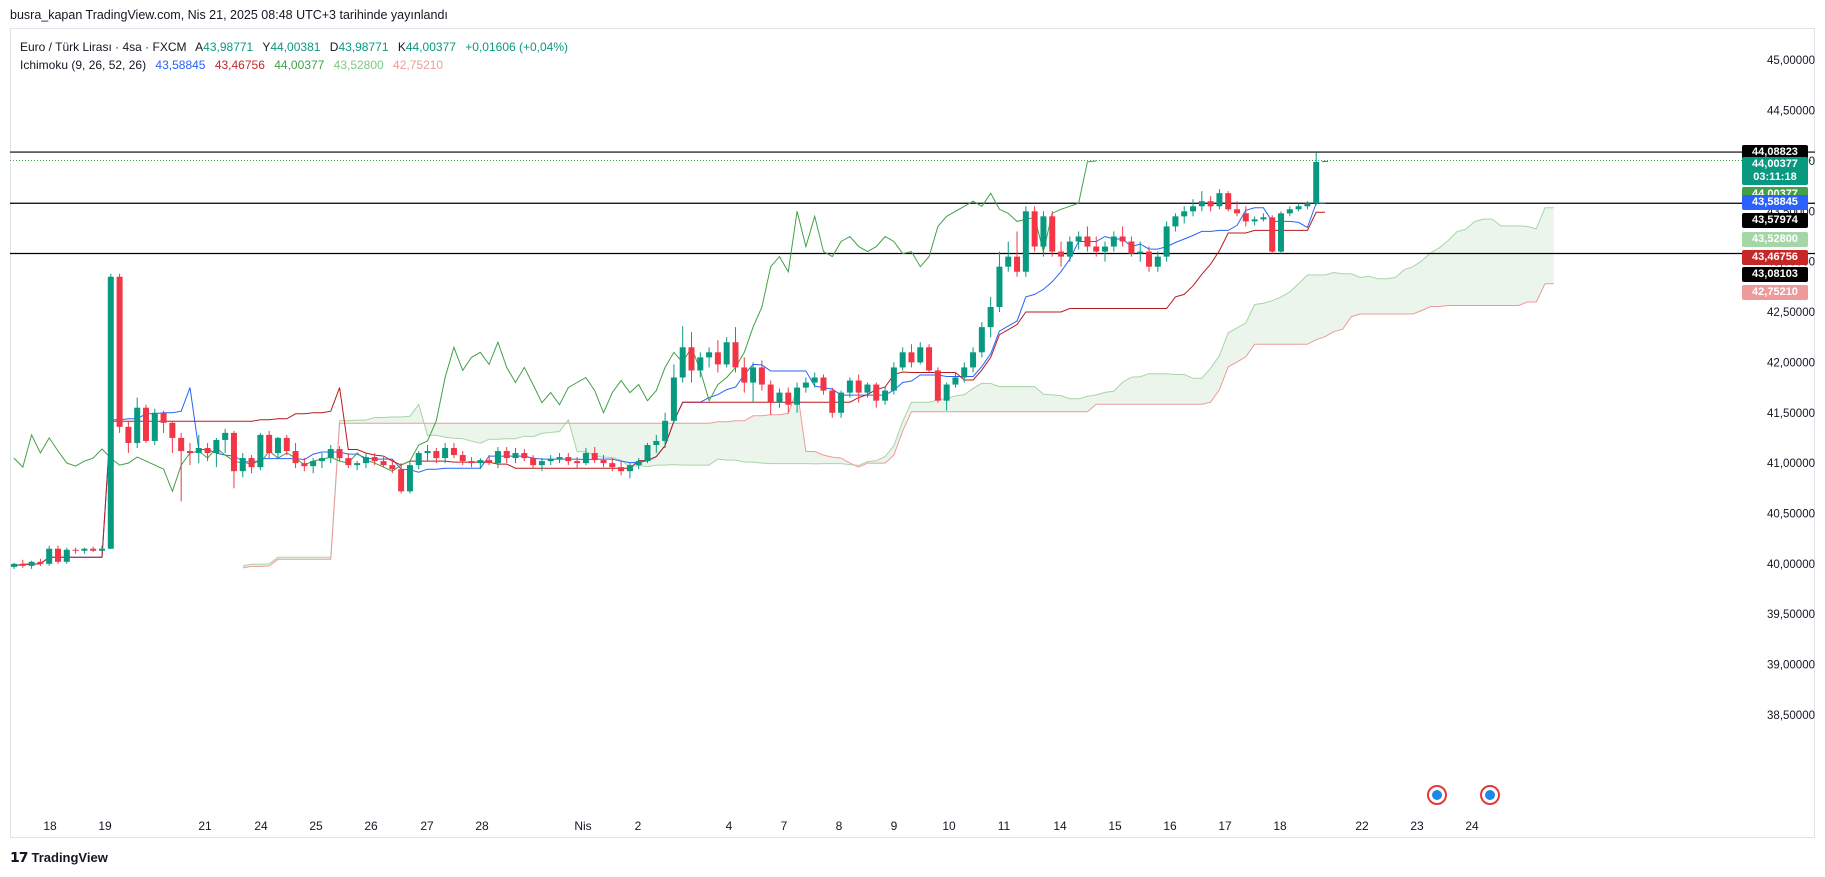  I want to click on x-tick-label: 14, so click(1060, 826).